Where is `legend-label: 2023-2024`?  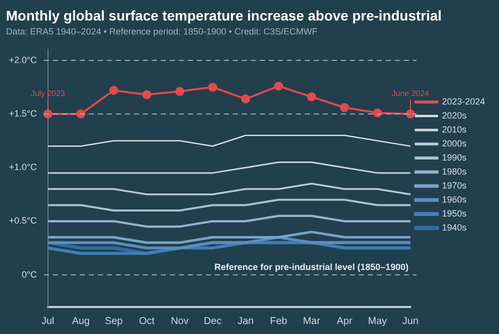
legend-label: 2023-2024 is located at coordinates (464, 101).